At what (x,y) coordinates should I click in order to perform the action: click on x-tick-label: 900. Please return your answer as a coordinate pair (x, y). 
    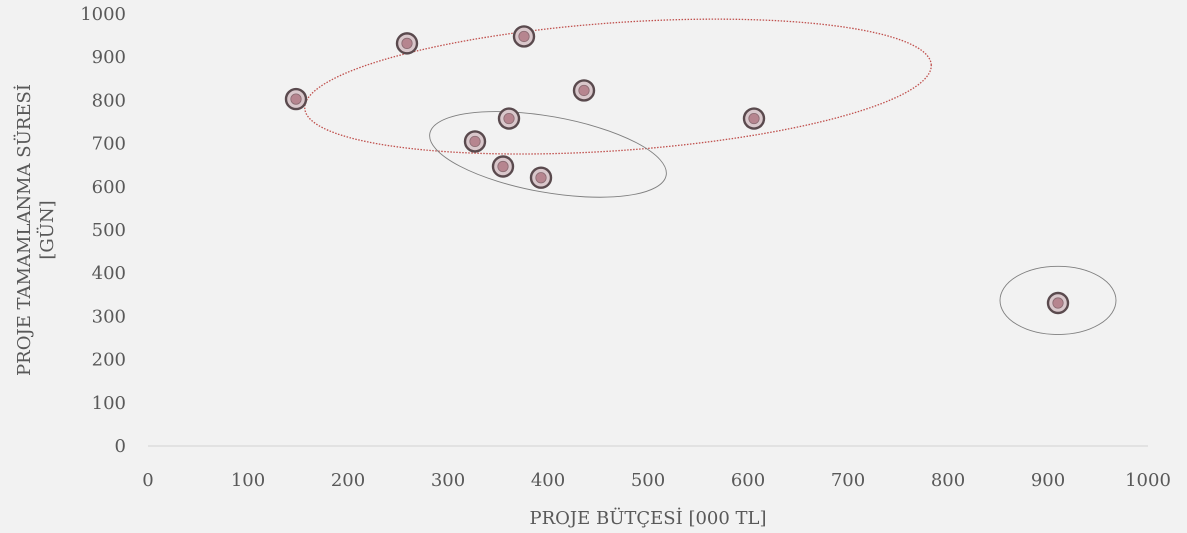
    Looking at the image, I should click on (1048, 480).